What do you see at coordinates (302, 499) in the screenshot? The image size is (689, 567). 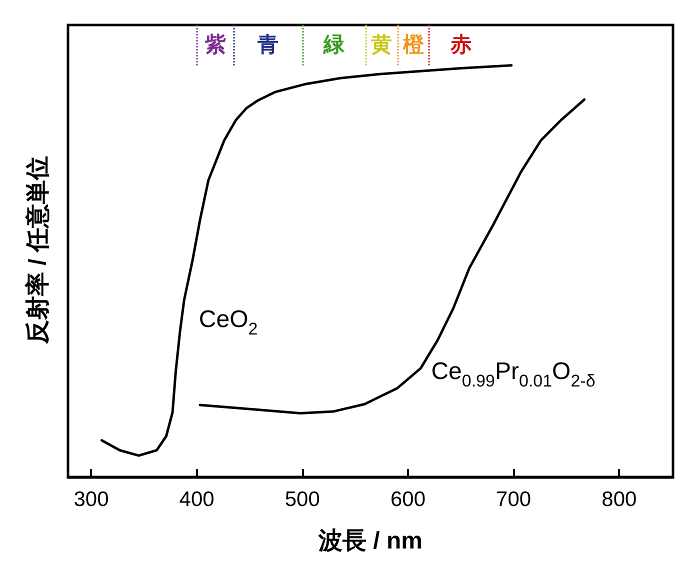 I see `x-tick-label: 500` at bounding box center [302, 499].